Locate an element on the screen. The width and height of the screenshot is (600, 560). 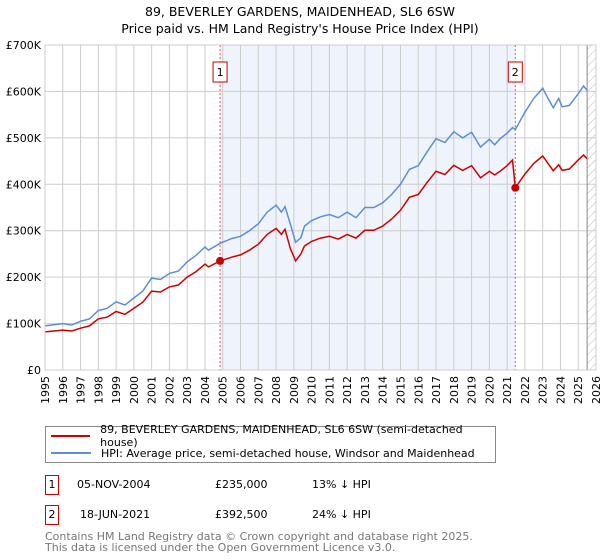
y-tick-label: £200K is located at coordinates (24, 277).